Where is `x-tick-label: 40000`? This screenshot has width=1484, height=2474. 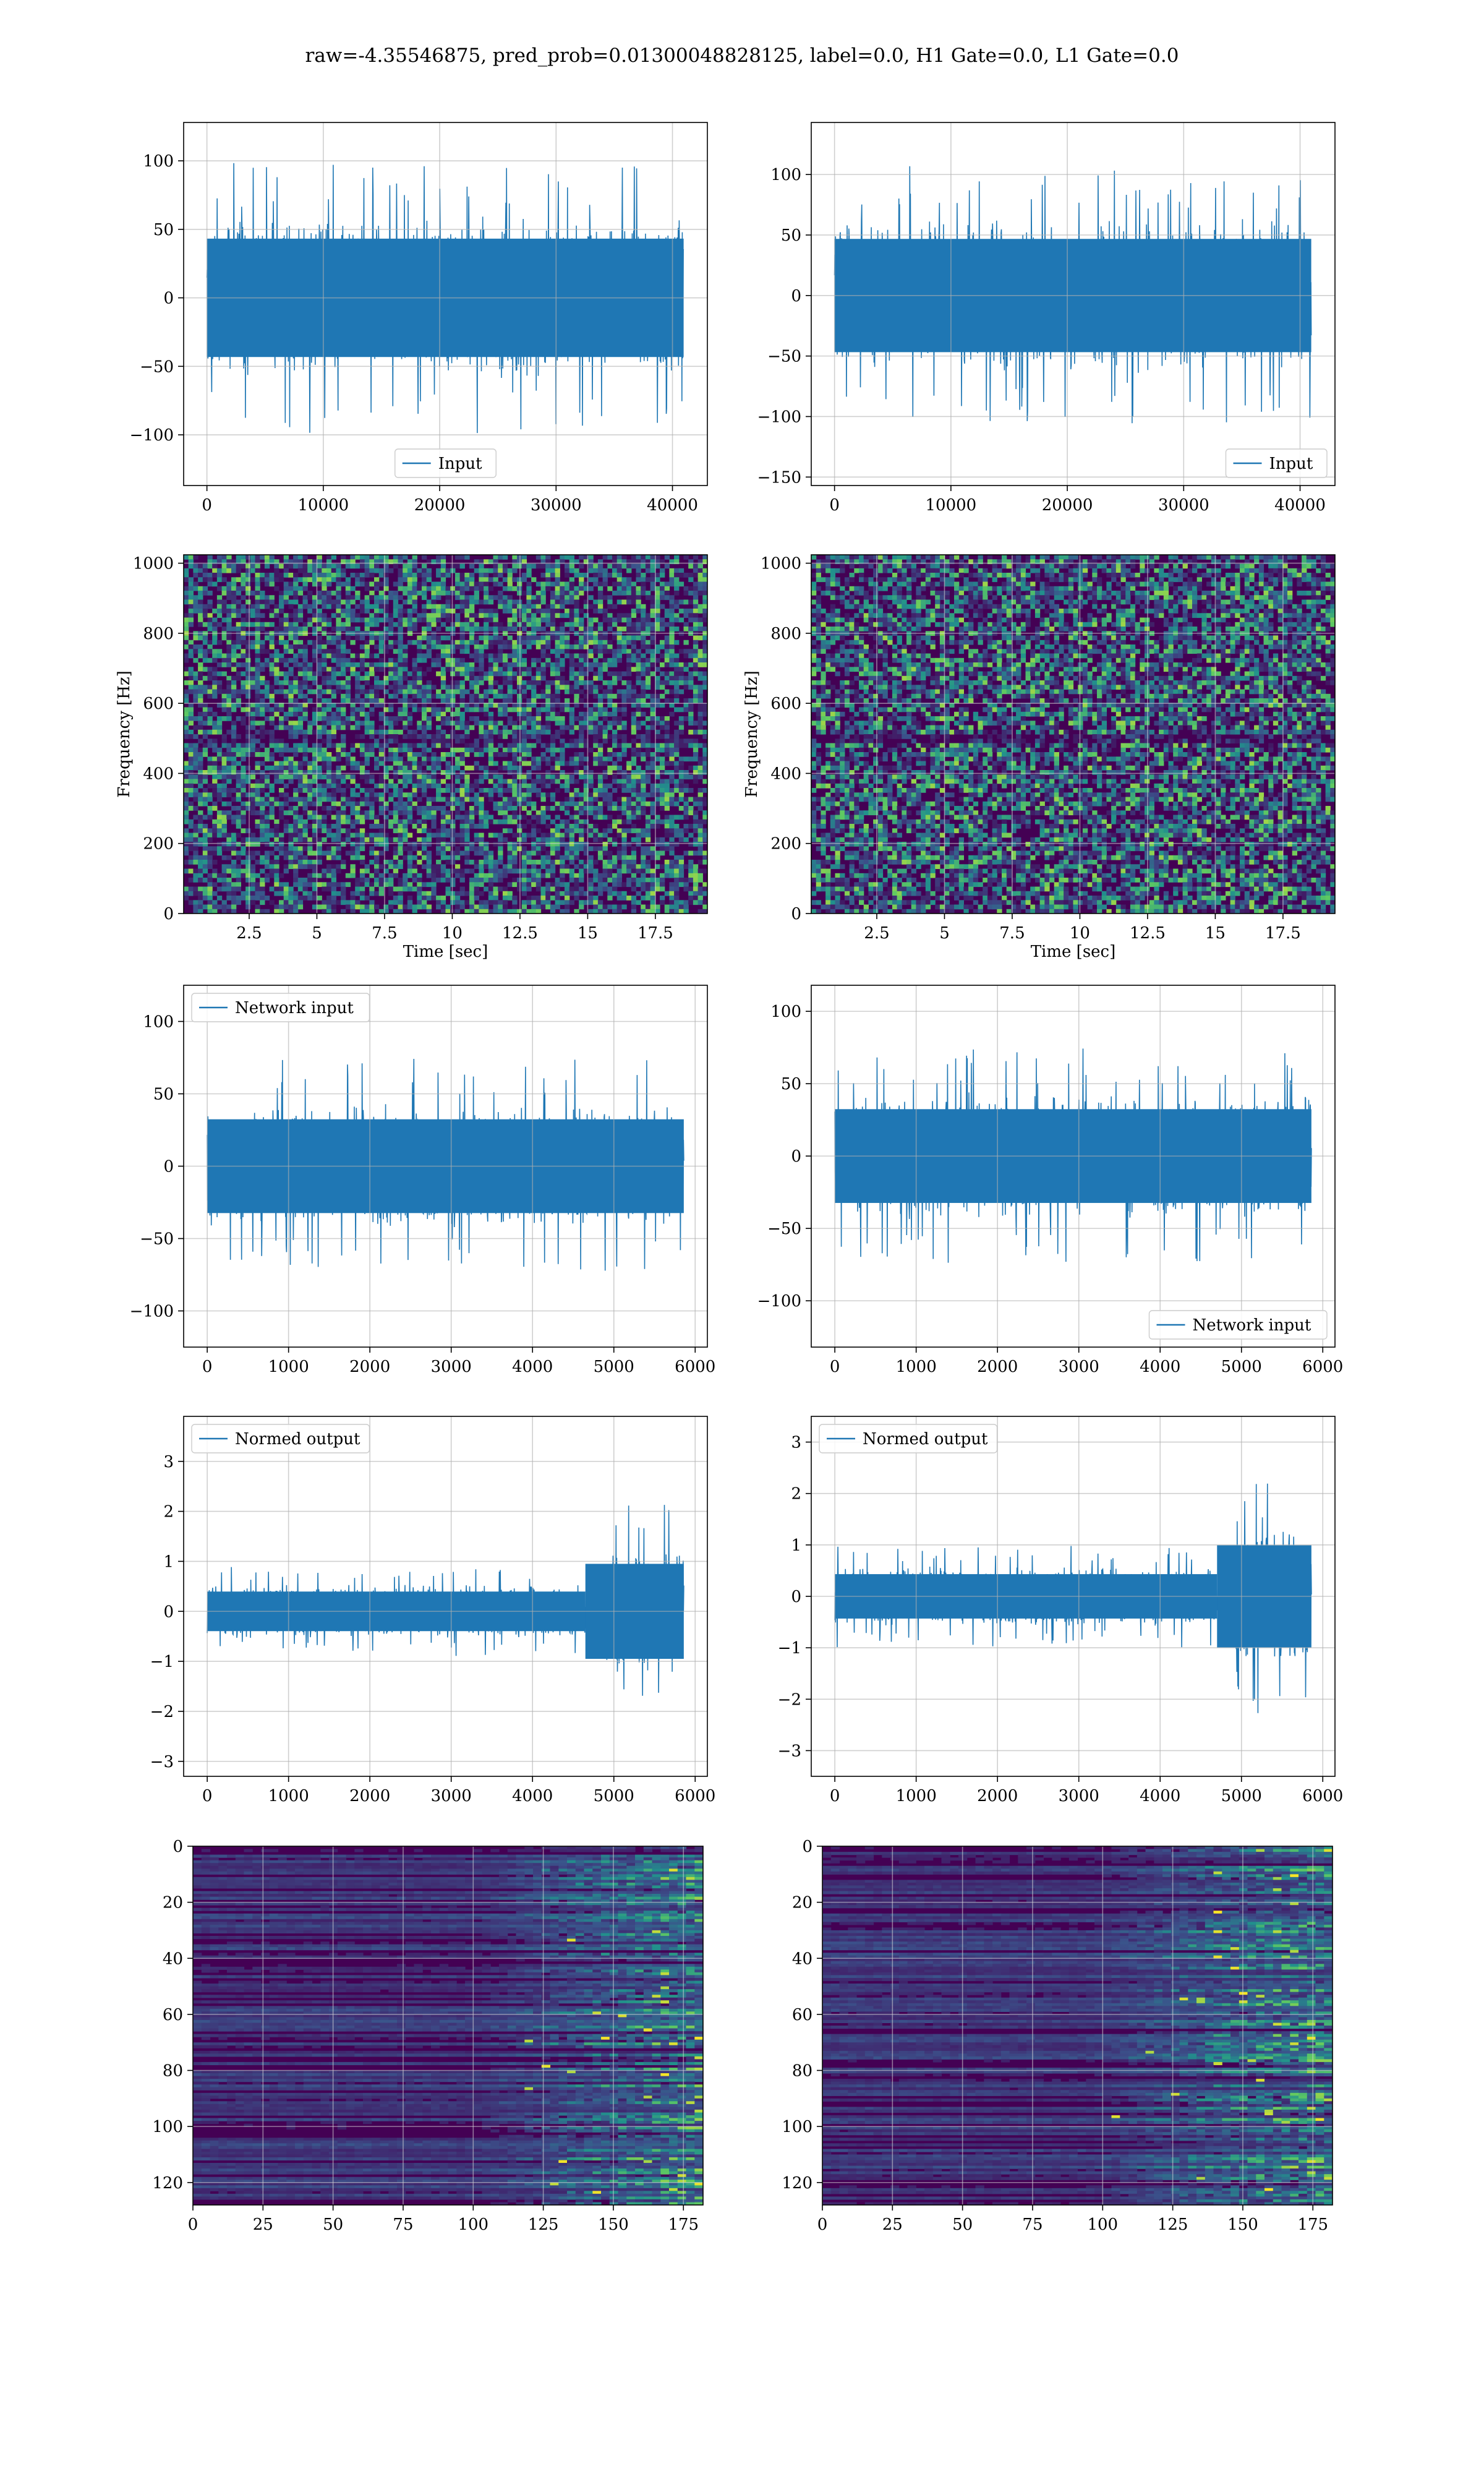
x-tick-label: 40000 is located at coordinates (1300, 505).